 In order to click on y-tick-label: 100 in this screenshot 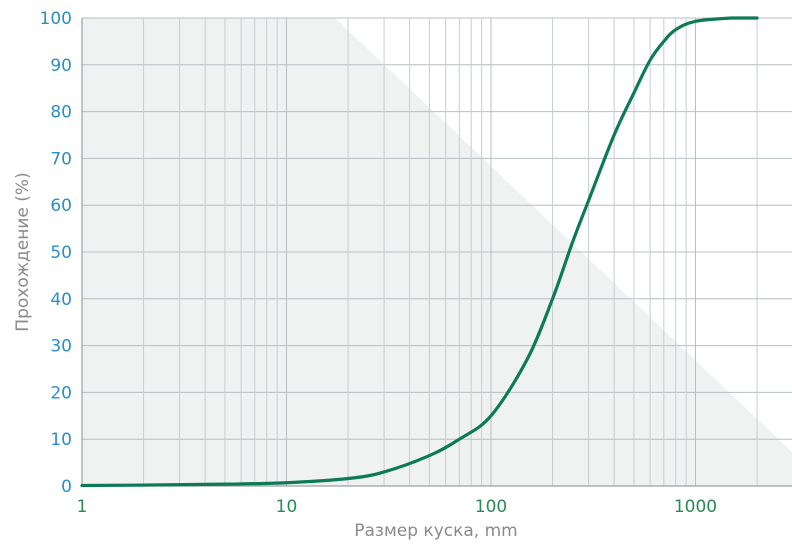, I will do `click(56, 19)`.